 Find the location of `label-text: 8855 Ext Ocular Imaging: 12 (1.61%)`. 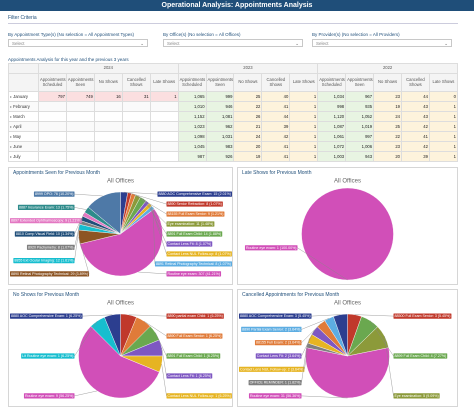

label-text: 8855 Ext Ocular Imaging: 12 (1.61%) is located at coordinates (43, 261).